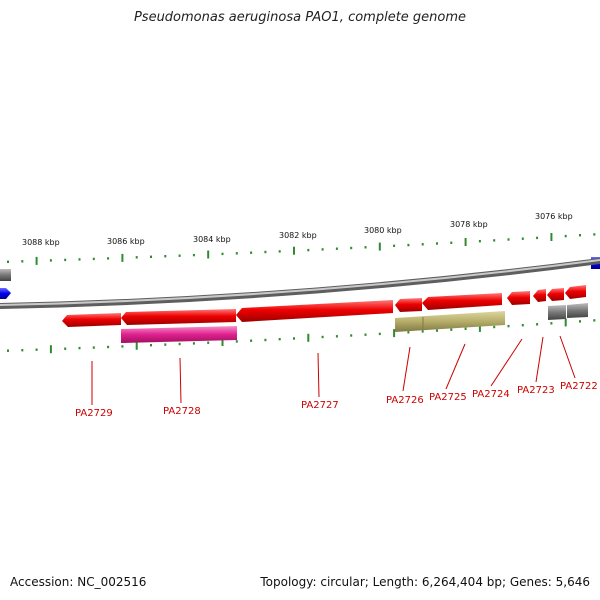 This screenshot has width=600, height=600. What do you see at coordinates (536, 390) in the screenshot?
I see `gene-label-pa2723: PA2723` at bounding box center [536, 390].